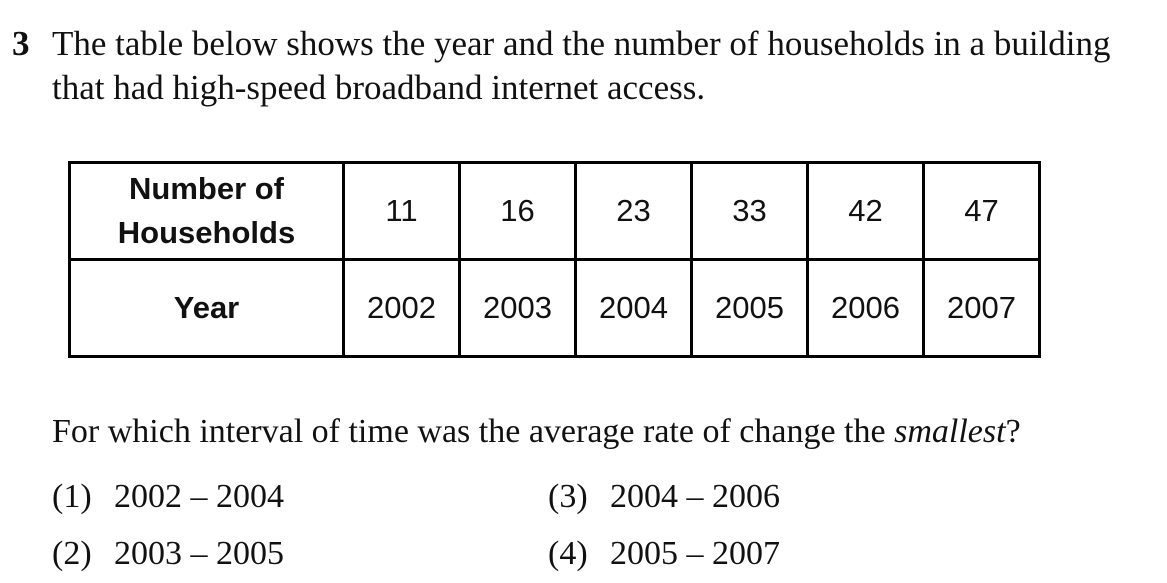 This screenshot has height=583, width=1167. What do you see at coordinates (206, 308) in the screenshot?
I see `year-header-cell: Year` at bounding box center [206, 308].